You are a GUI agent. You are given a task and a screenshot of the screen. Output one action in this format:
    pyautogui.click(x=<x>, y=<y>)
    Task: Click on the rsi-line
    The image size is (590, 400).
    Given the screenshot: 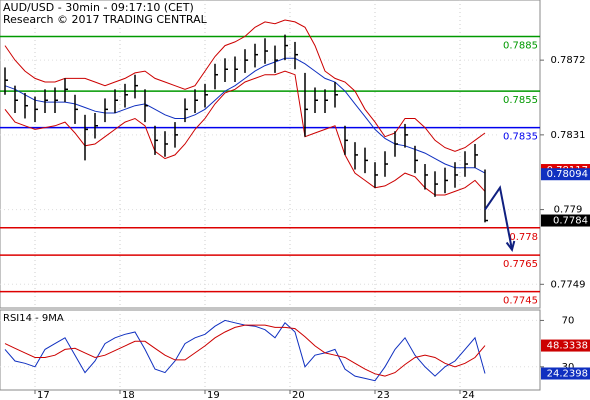 What is the action you would take?
    pyautogui.click(x=245, y=350)
    